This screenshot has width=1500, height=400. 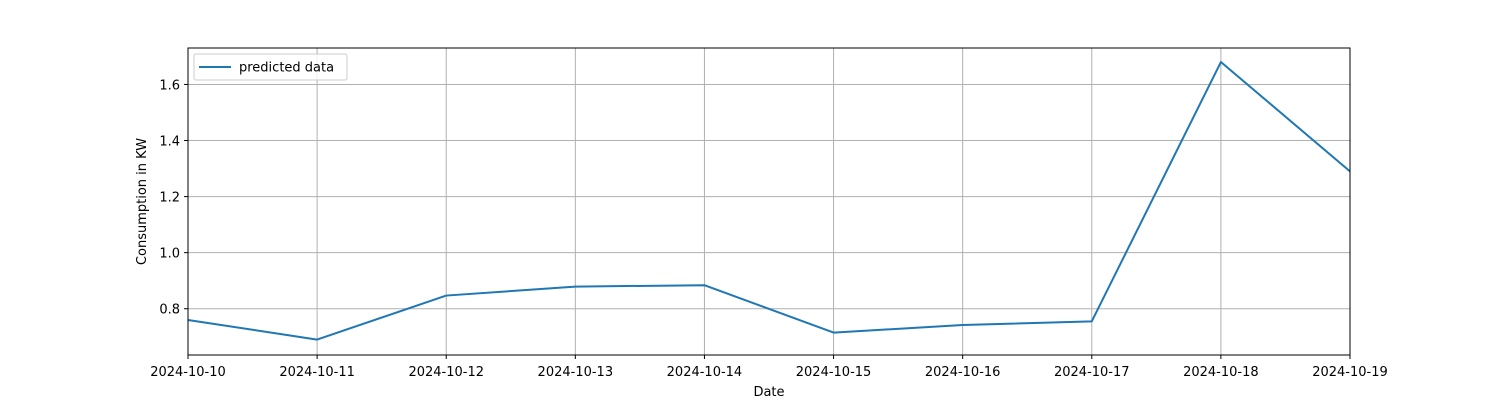 I want to click on x-tick-label: 2024-10-17, so click(x=1092, y=372).